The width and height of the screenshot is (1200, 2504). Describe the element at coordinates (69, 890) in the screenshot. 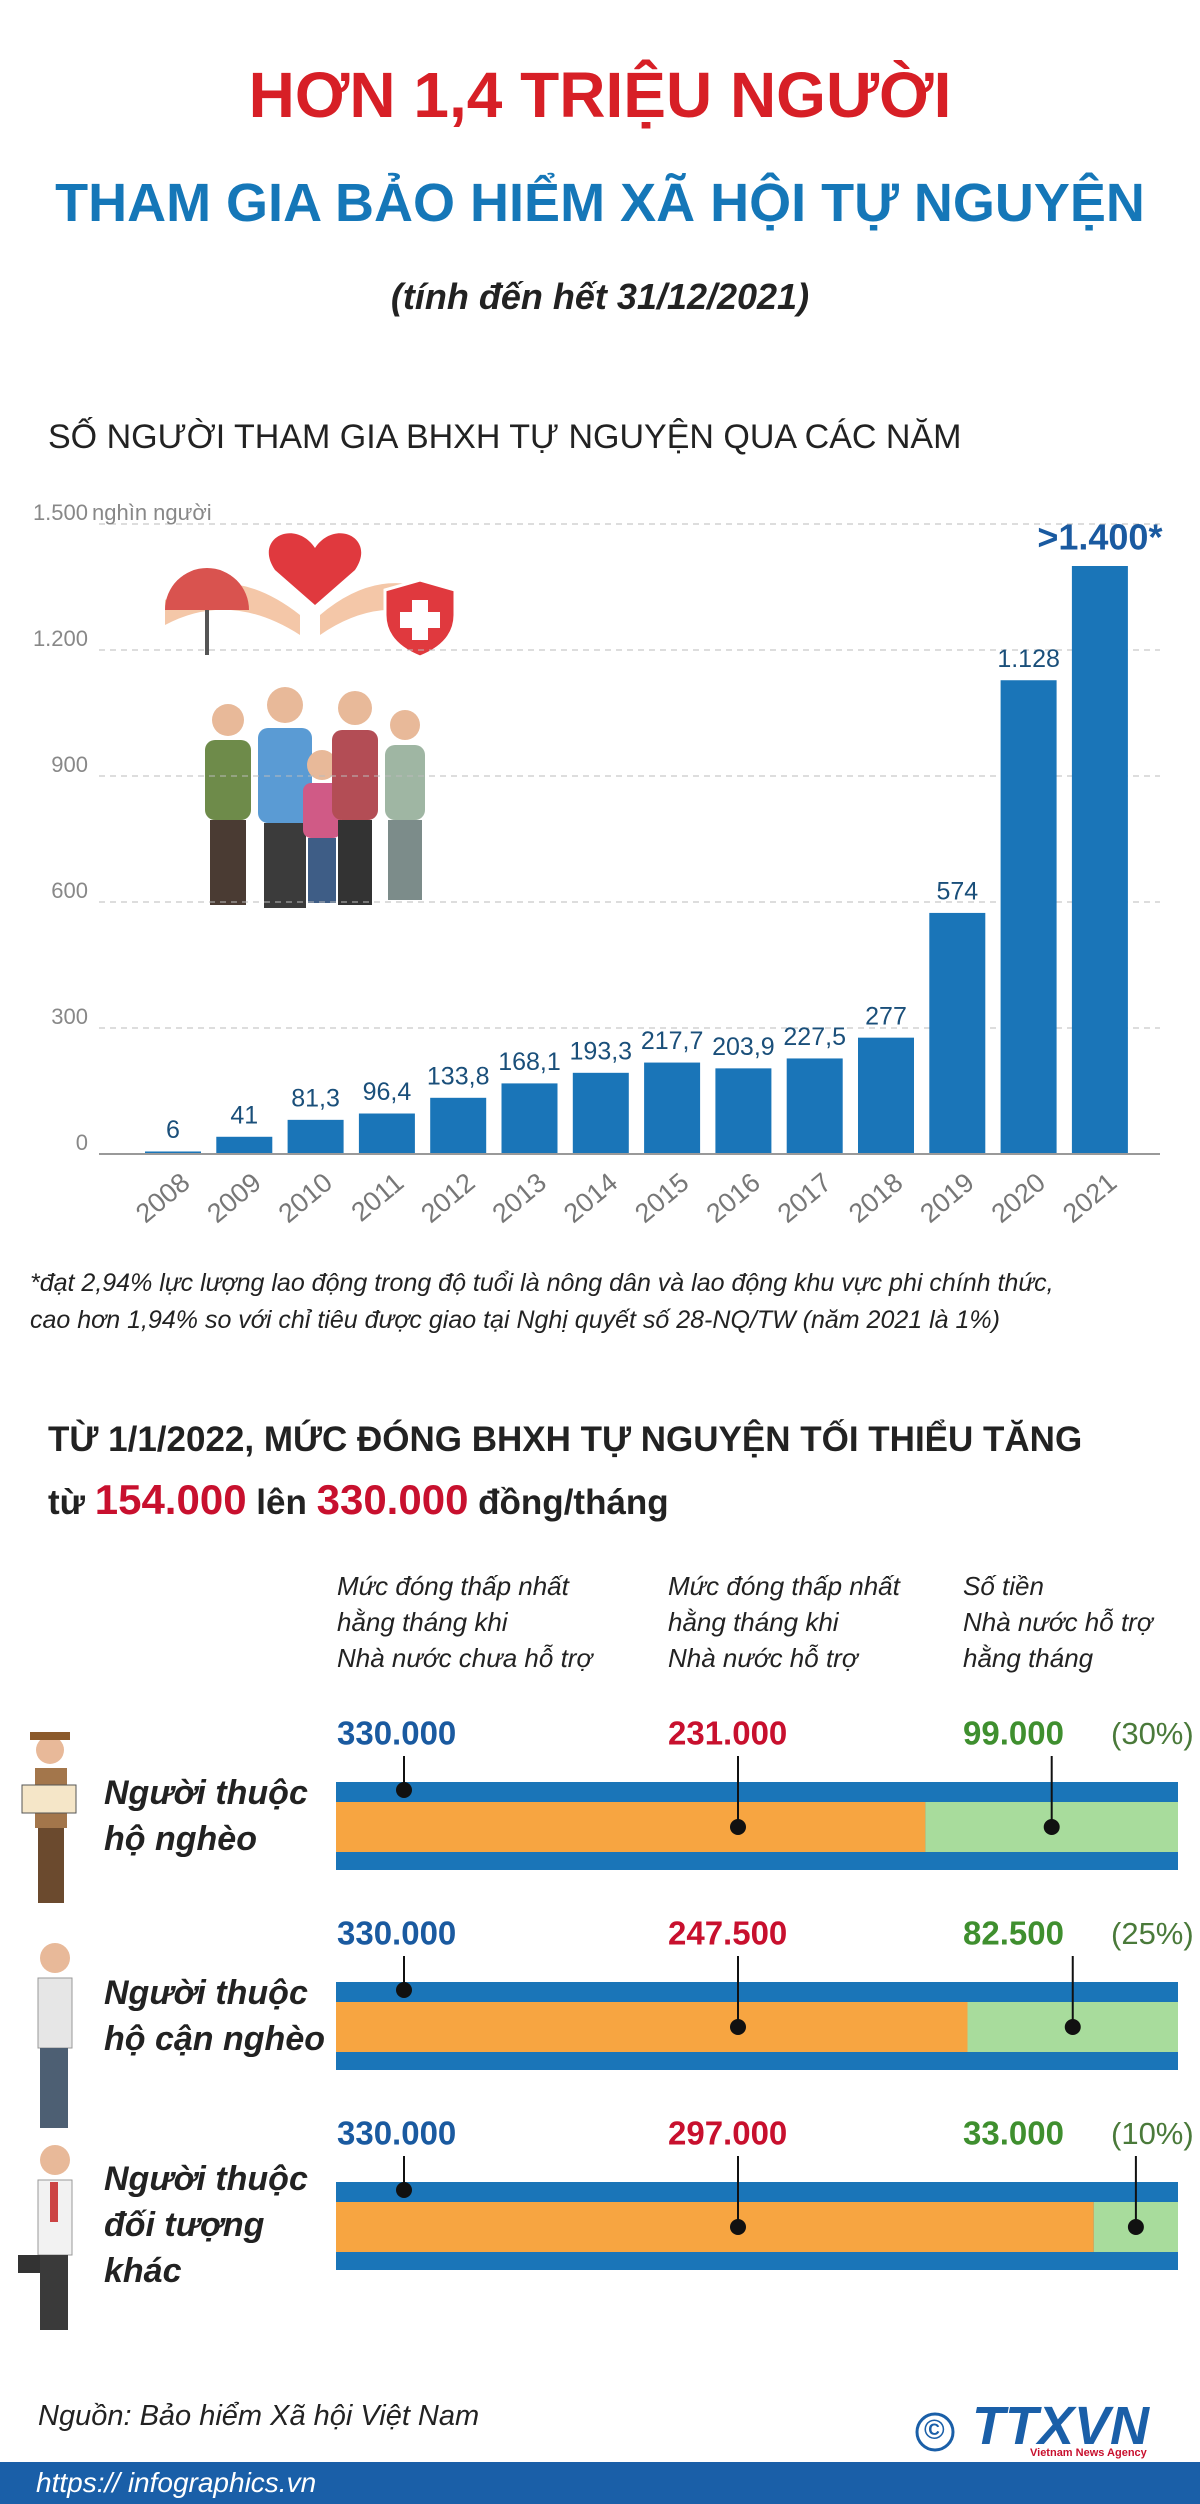

I see `y-tick-label: 600` at that location.